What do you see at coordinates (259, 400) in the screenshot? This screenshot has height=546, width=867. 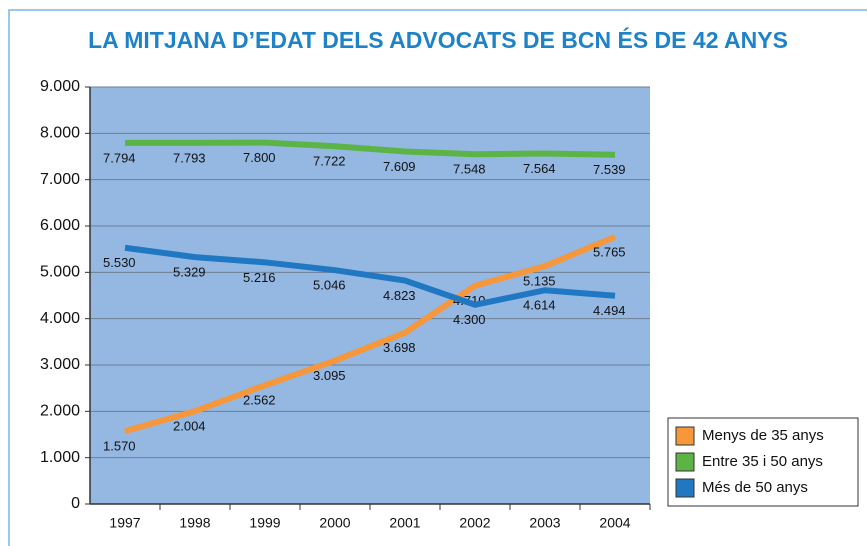 I see `value-label: 2.562` at bounding box center [259, 400].